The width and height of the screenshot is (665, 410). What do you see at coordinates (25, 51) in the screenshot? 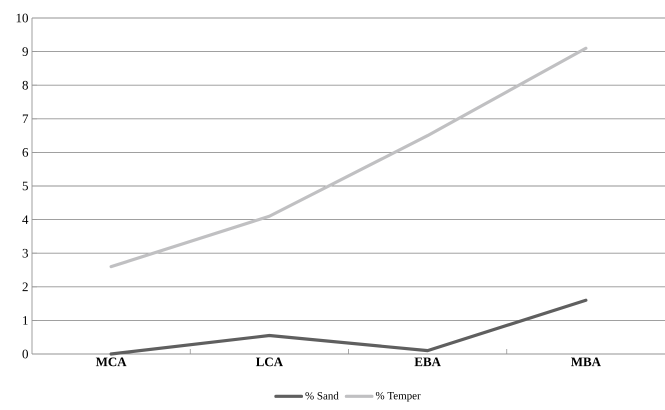
I see `y-tick-label: 9` at bounding box center [25, 51].